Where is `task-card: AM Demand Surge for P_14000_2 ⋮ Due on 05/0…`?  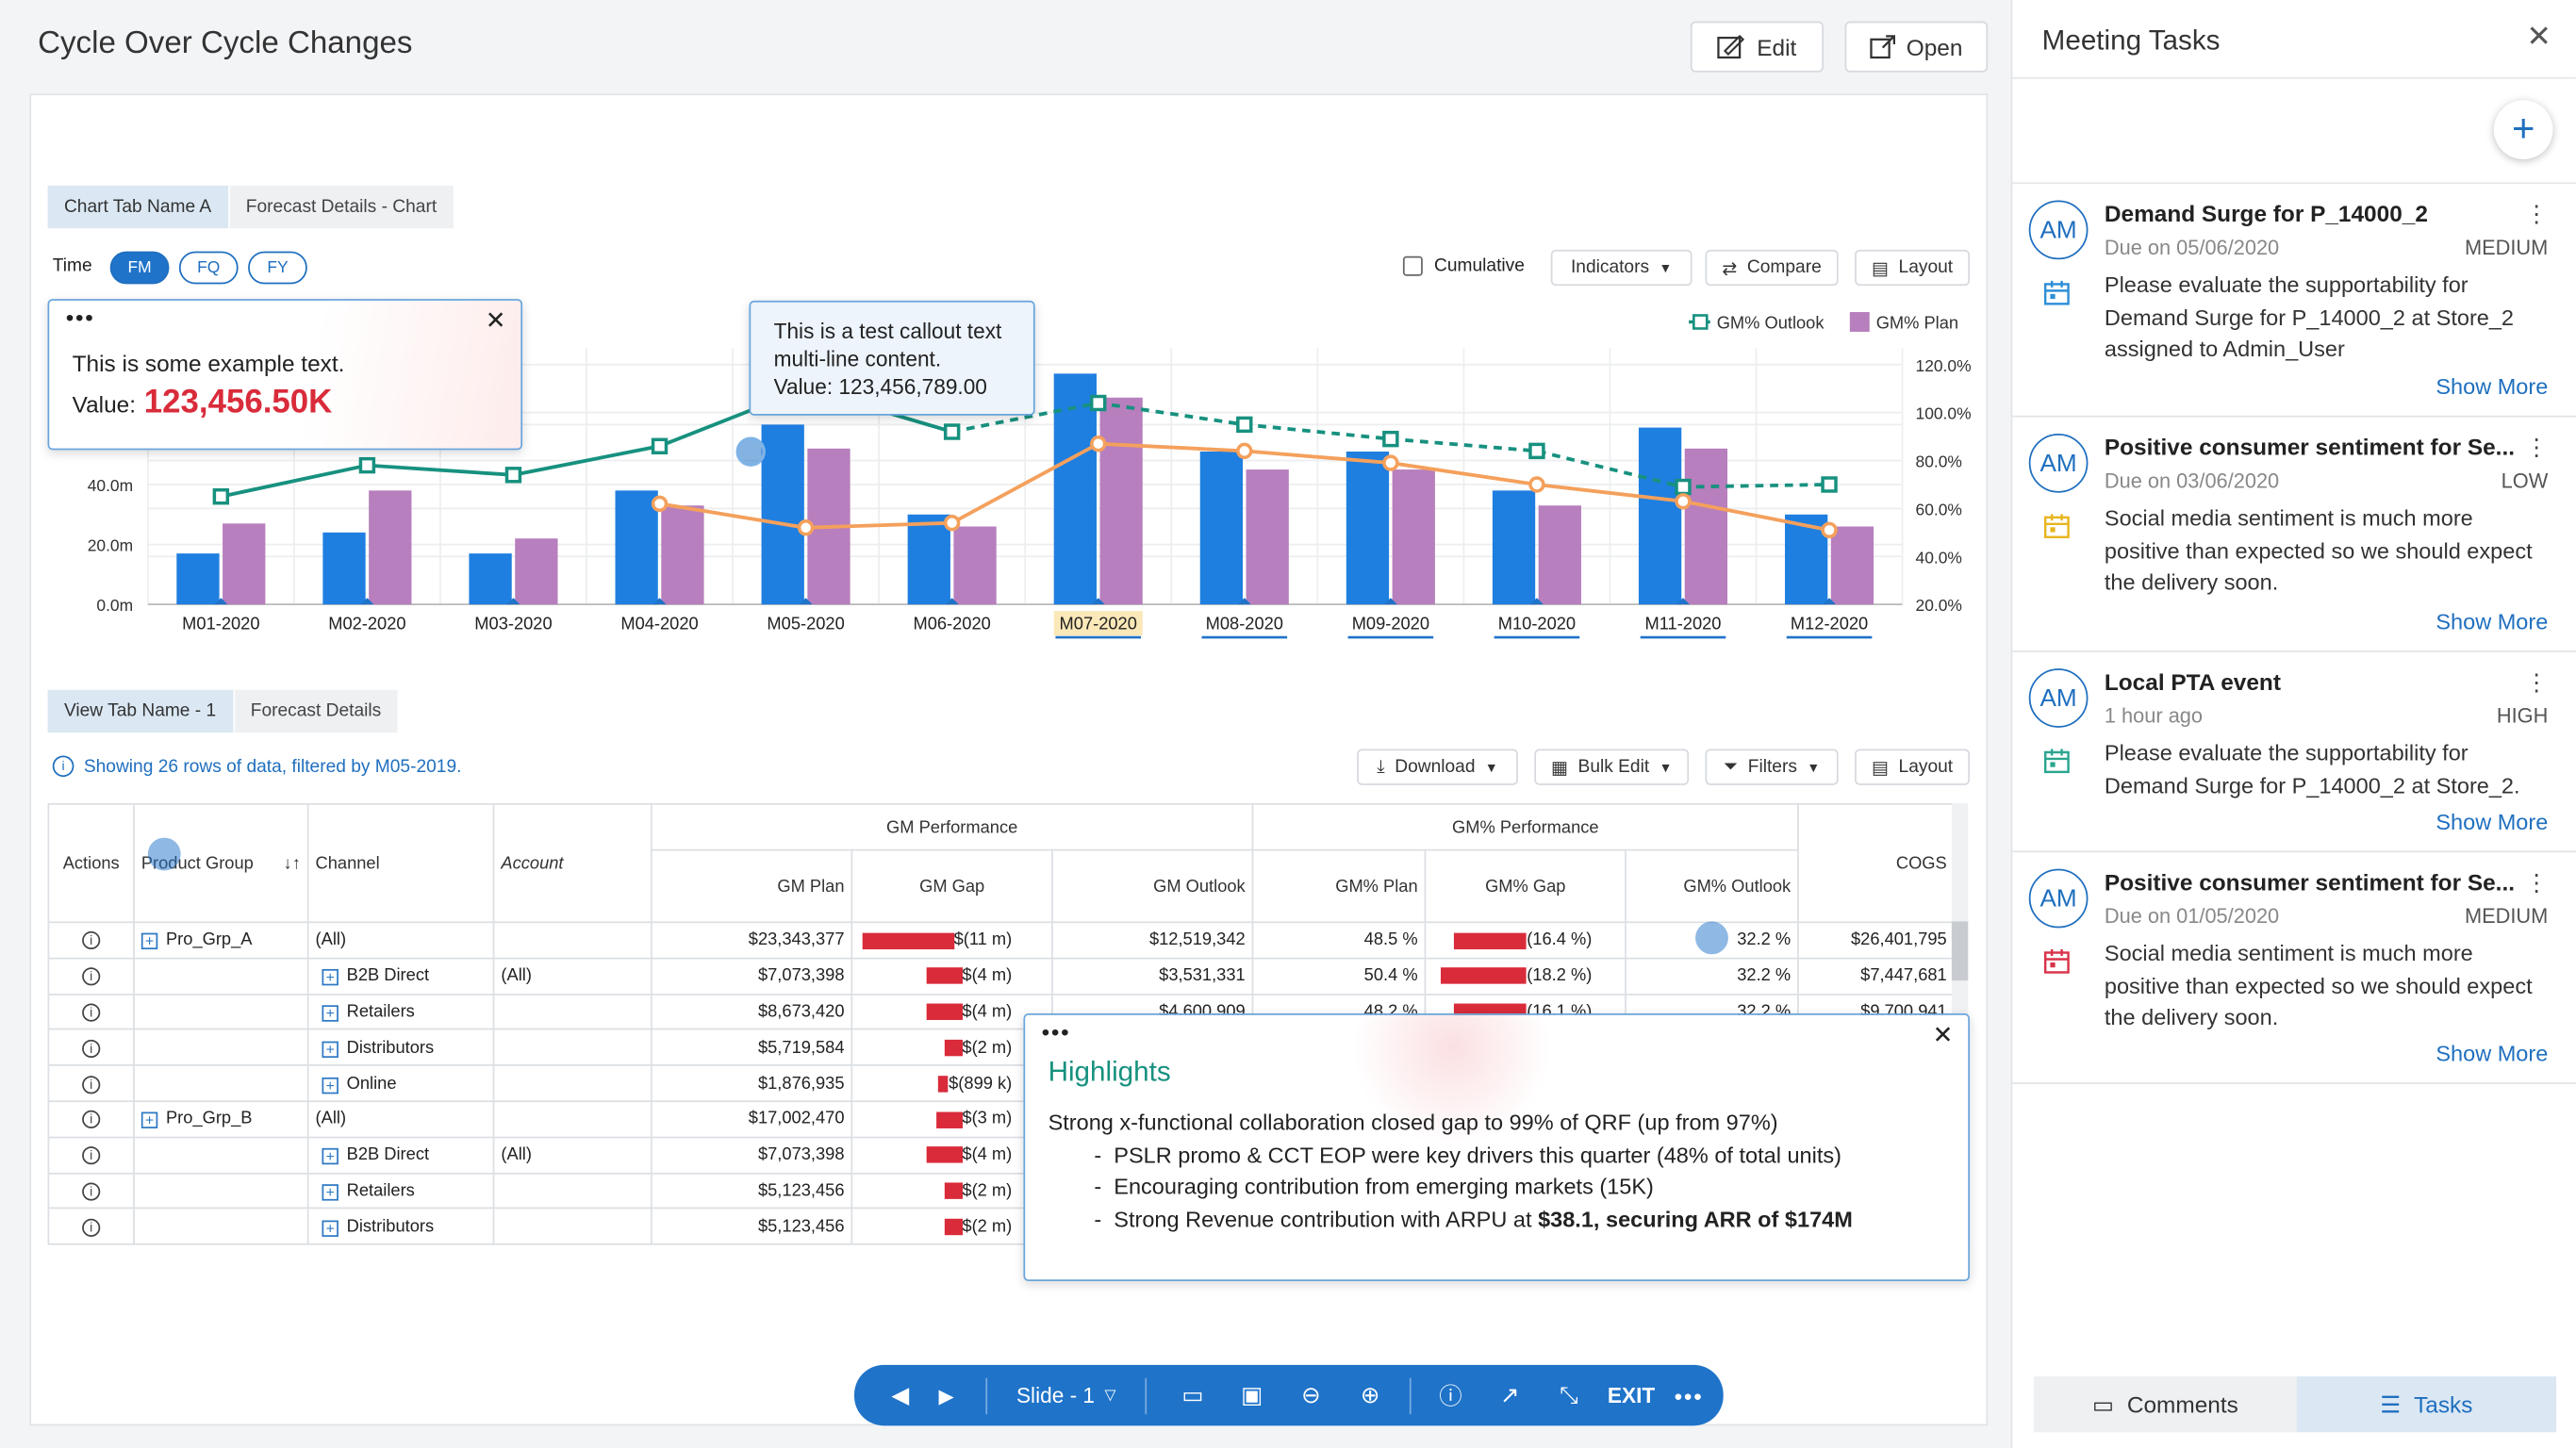
task-card: AM Demand Surge for P_14000_2 ⋮ Due on 05/0… is located at coordinates (2294, 301).